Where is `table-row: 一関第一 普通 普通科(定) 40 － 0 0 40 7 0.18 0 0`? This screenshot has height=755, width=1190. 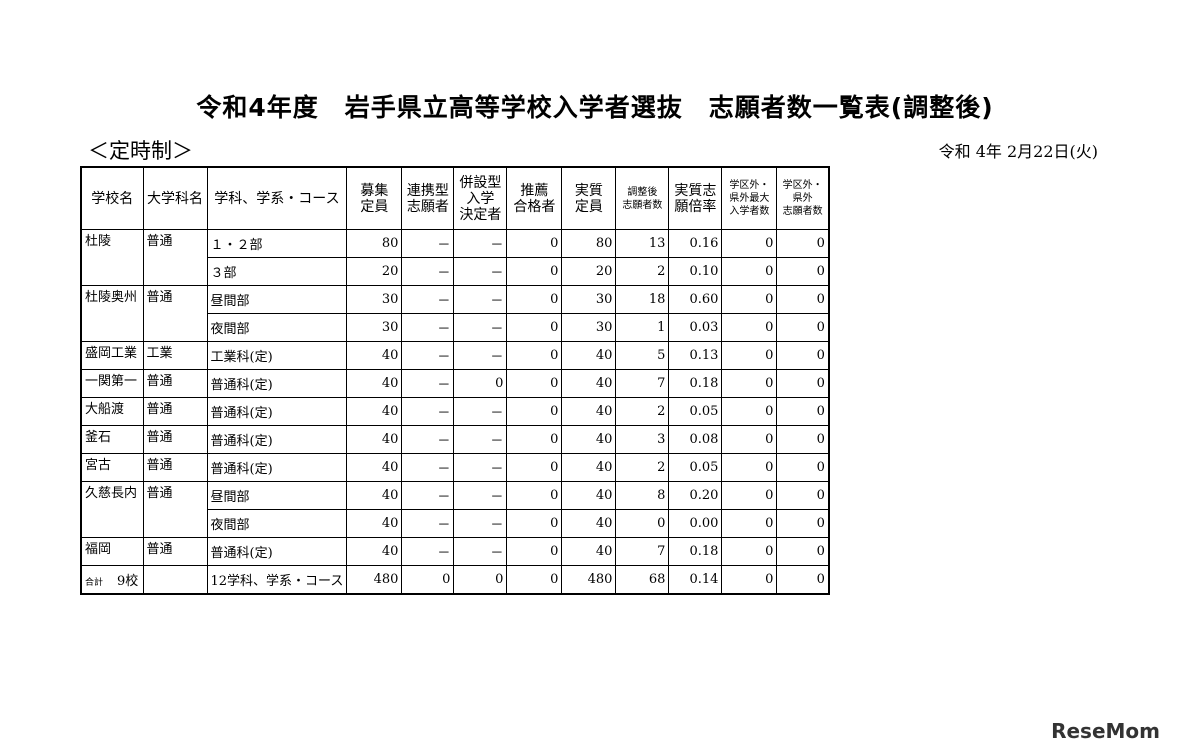
table-row: 一関第一 普通 普通科(定) 40 － 0 0 40 7 0.18 0 0 is located at coordinates (455, 383).